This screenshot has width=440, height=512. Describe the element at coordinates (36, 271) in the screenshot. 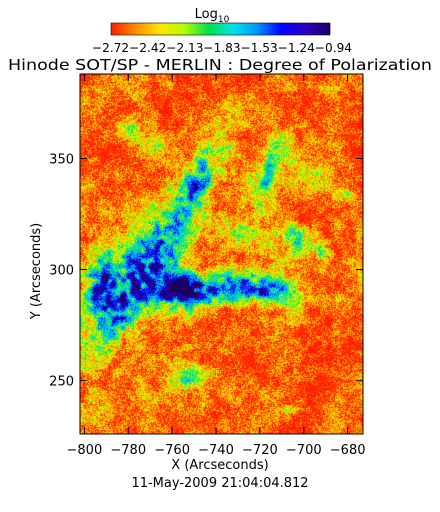

I see `y-axis-label: Y (Arcseconds)` at that location.